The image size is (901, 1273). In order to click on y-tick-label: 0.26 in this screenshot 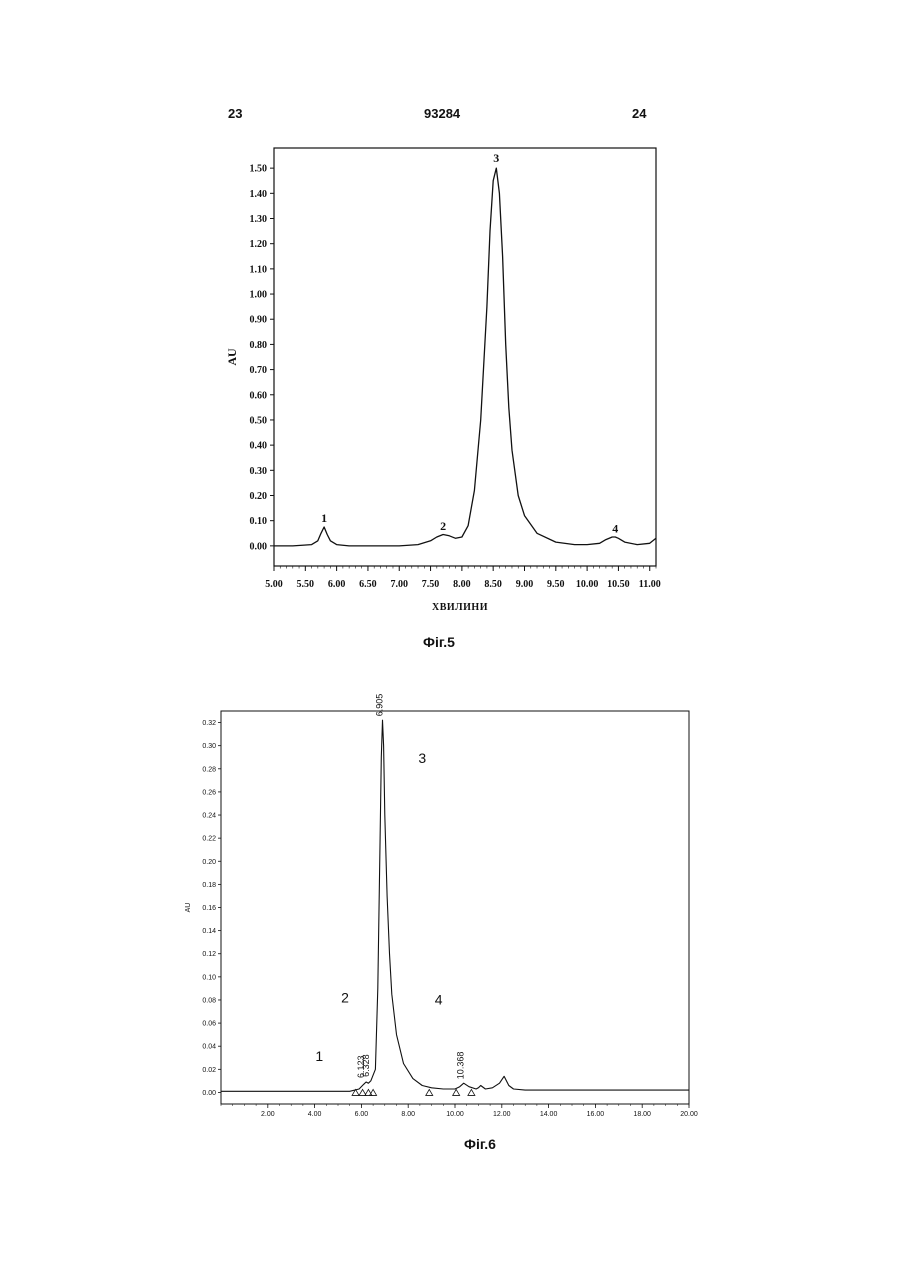, I will do `click(209, 792)`.